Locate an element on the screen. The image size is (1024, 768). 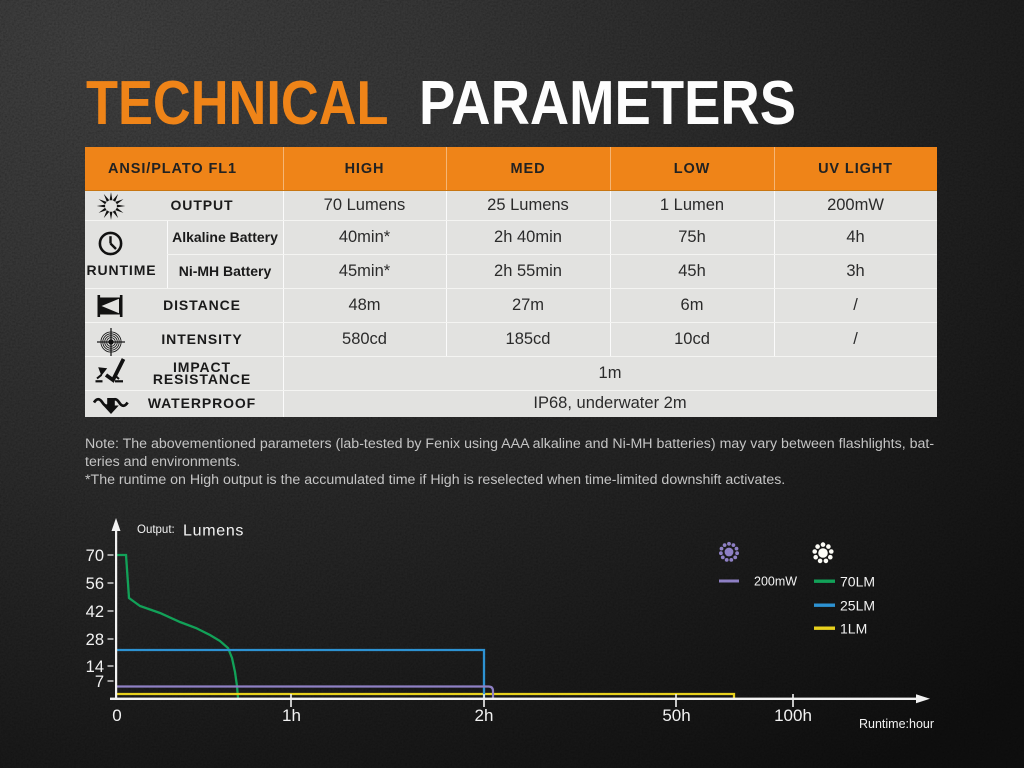
svg-text: Lumens is located at coordinates (213, 531).